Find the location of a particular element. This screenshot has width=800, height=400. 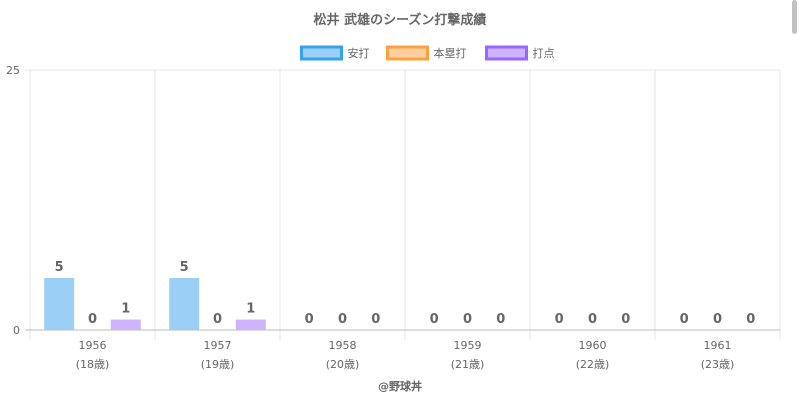

x-tick-label-1958: 1958 is located at coordinates (343, 345).